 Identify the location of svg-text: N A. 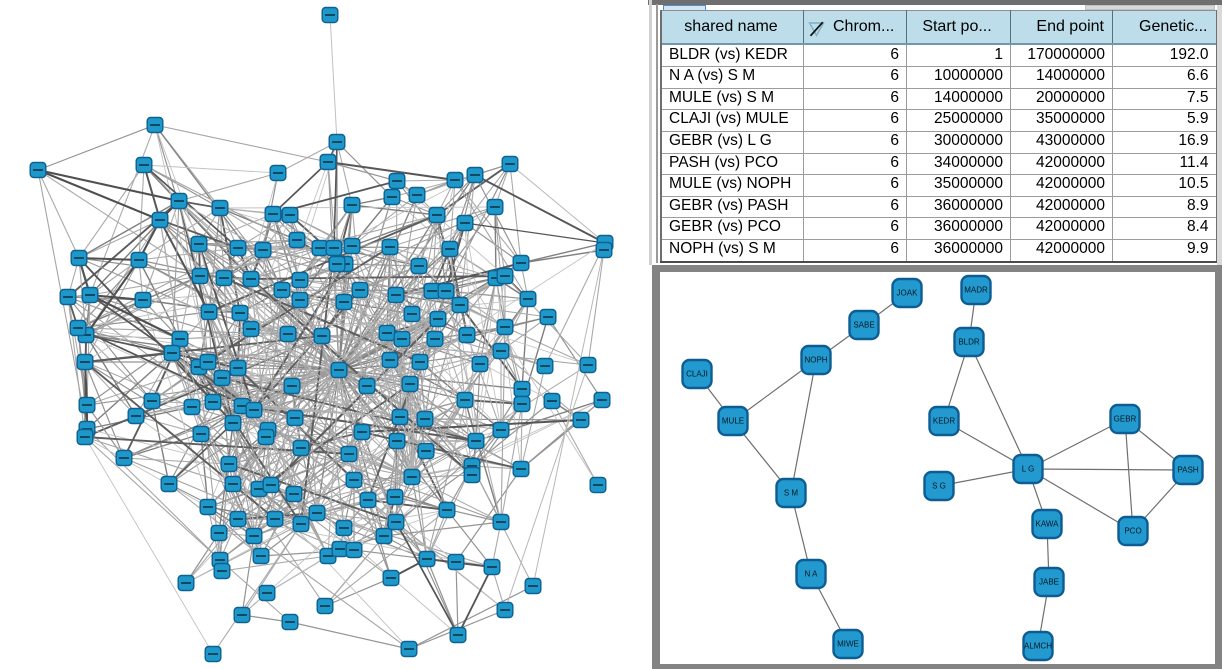
(812, 574).